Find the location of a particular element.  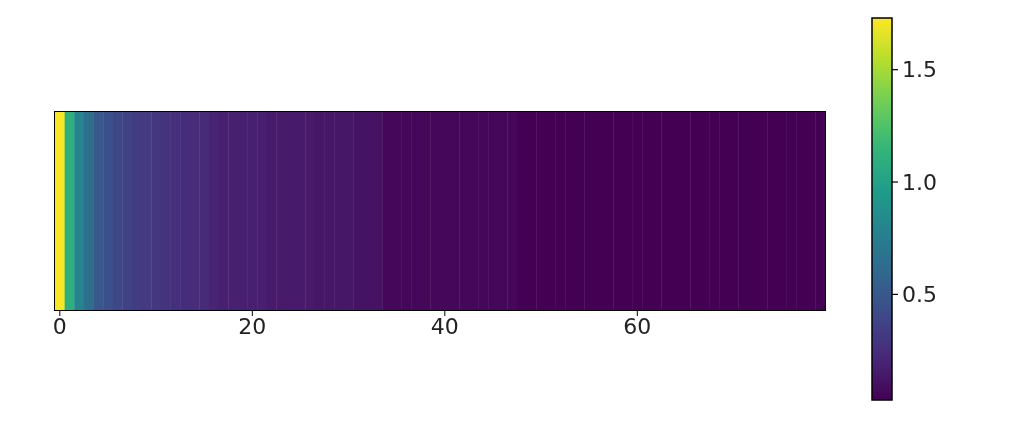

x-tick-label: 0 is located at coordinates (59, 326).